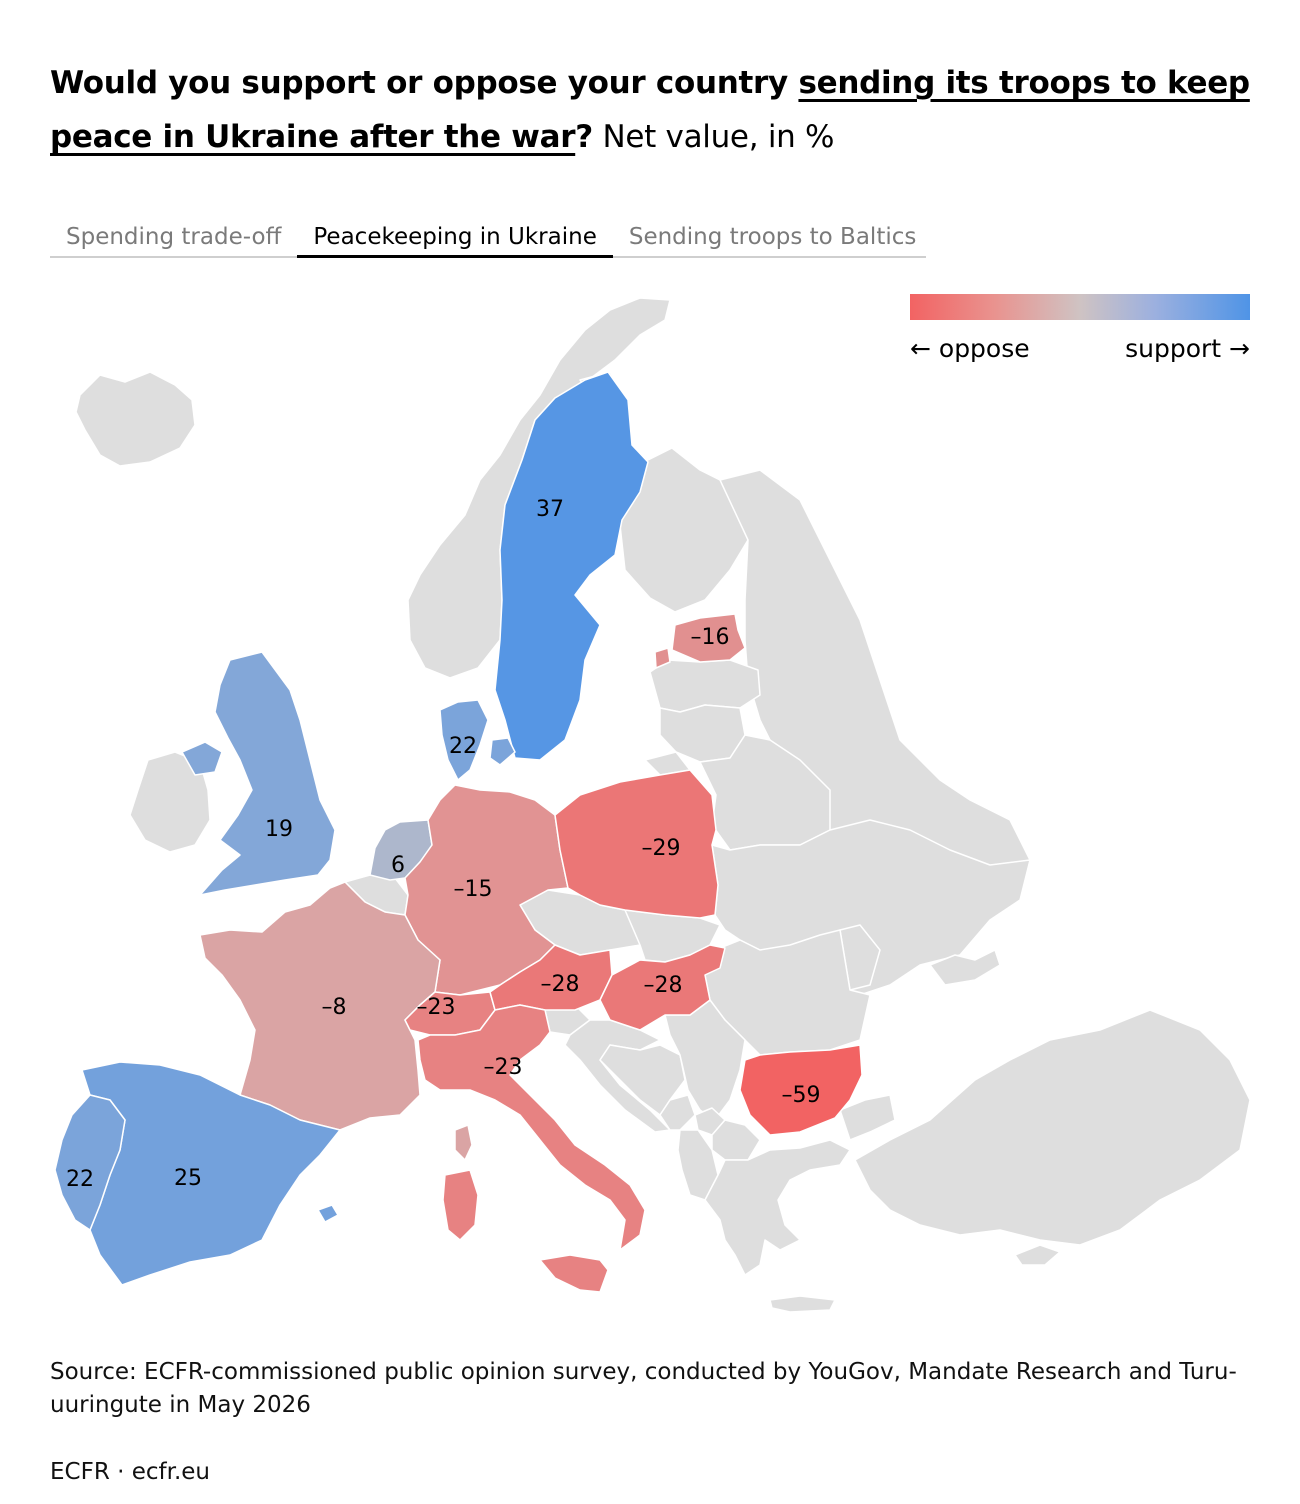  I want to click on value-label-hungary: –28, so click(663, 985).